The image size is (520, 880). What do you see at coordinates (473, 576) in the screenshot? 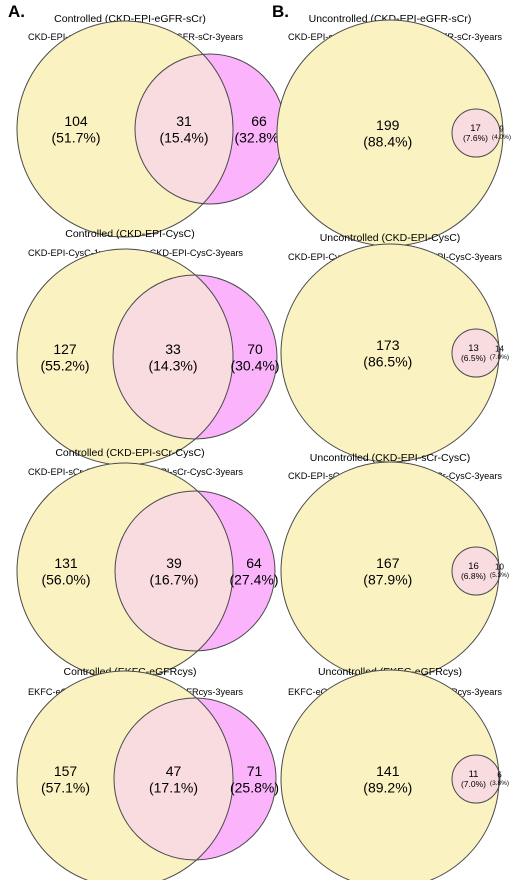
I see `overlap-percent: (6.8%)` at bounding box center [473, 576].